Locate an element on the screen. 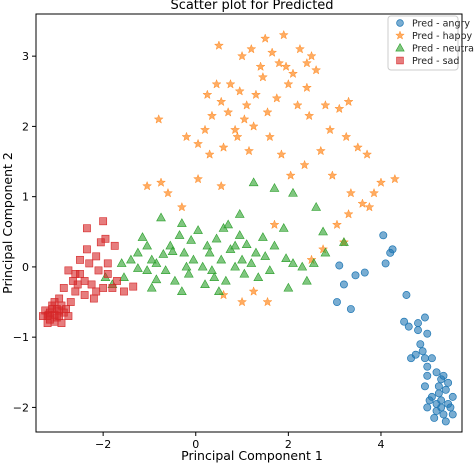  y-tick-label: 2 is located at coordinates (25, 126).